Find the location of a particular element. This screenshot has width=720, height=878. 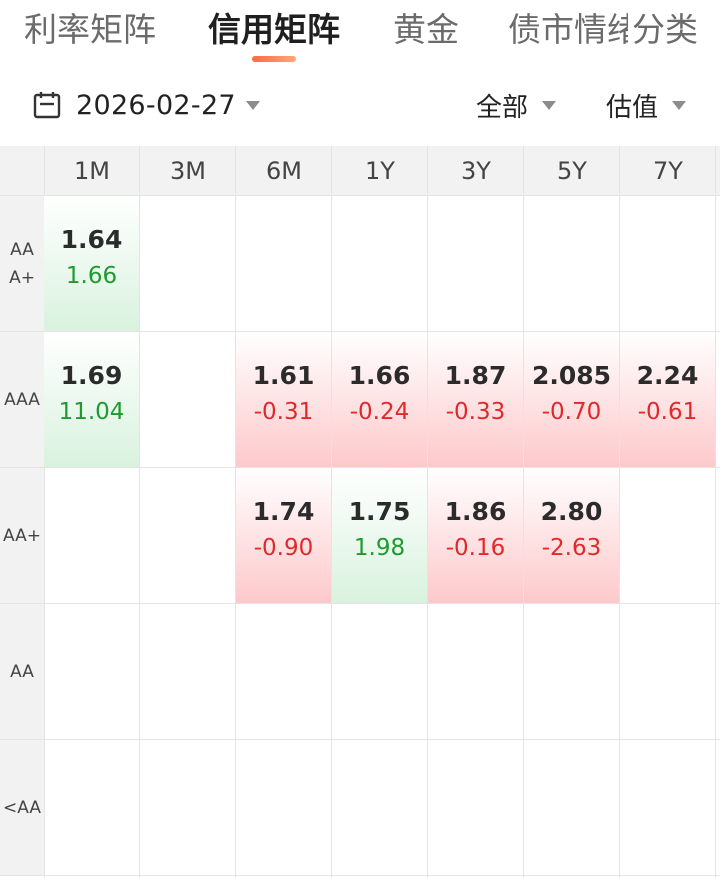

change-value: -2.63 is located at coordinates (571, 548).